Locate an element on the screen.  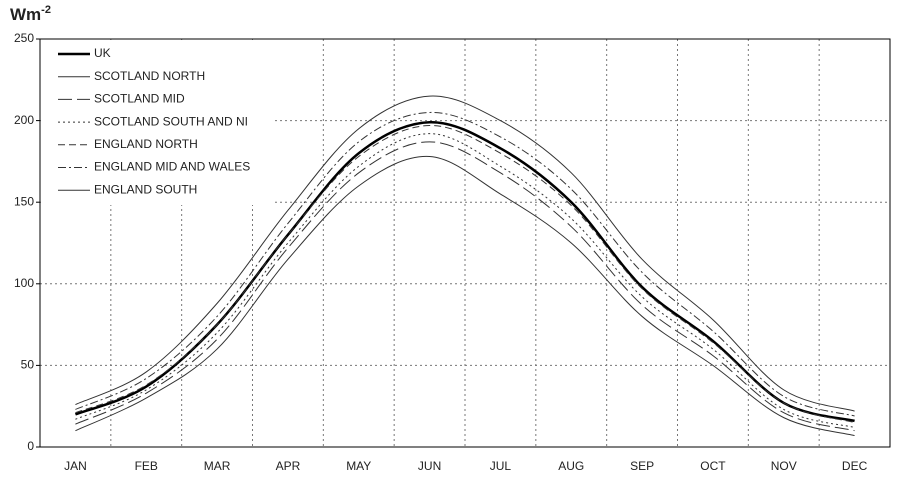
x-tick-label: MAY is located at coordinates (358, 466).